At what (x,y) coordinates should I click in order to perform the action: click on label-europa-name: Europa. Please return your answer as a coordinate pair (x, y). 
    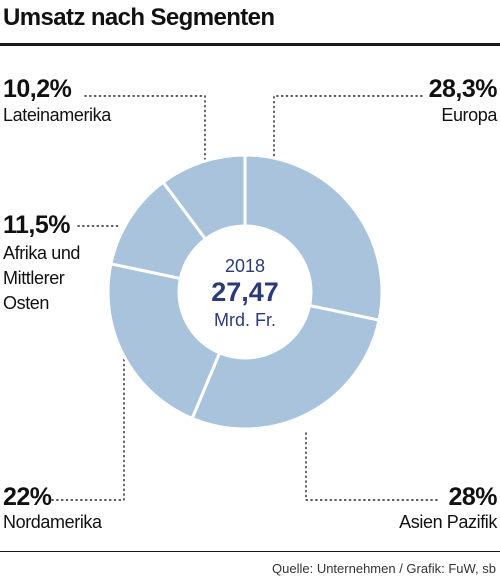
    Looking at the image, I should click on (469, 115).